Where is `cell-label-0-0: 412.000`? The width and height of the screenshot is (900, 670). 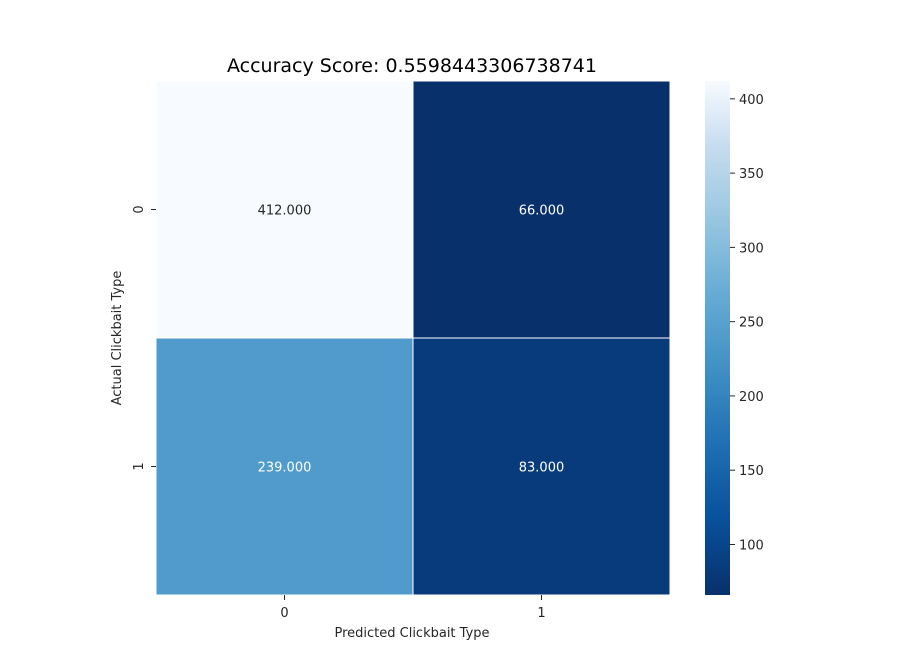 cell-label-0-0: 412.000 is located at coordinates (285, 211).